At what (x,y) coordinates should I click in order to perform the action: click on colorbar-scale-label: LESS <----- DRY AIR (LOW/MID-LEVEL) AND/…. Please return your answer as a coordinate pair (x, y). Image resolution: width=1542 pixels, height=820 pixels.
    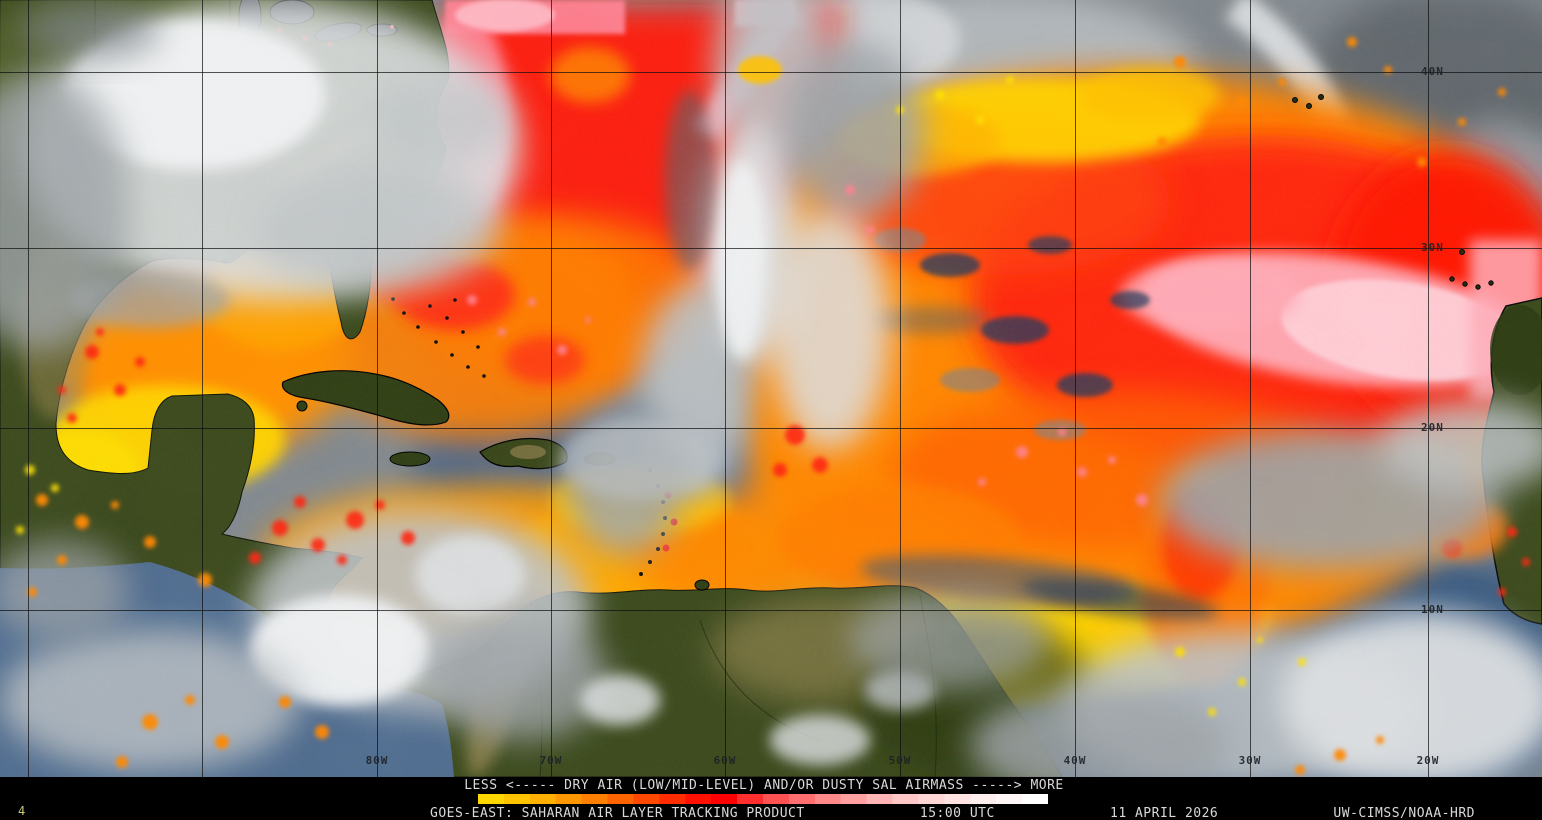
    Looking at the image, I should click on (764, 785).